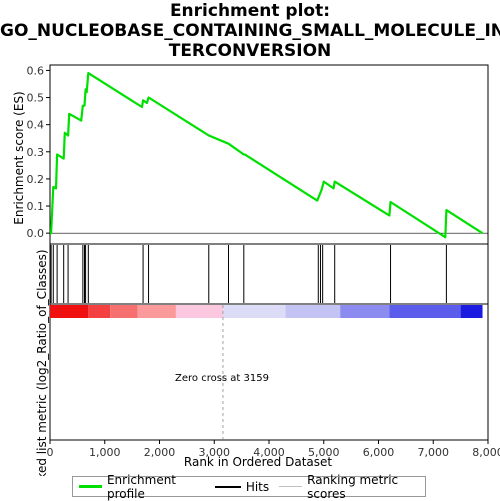 The height and width of the screenshot is (501, 500). What do you see at coordinates (258, 462) in the screenshot?
I see `x-axis-label: Rank in Ordered Dataset` at bounding box center [258, 462].